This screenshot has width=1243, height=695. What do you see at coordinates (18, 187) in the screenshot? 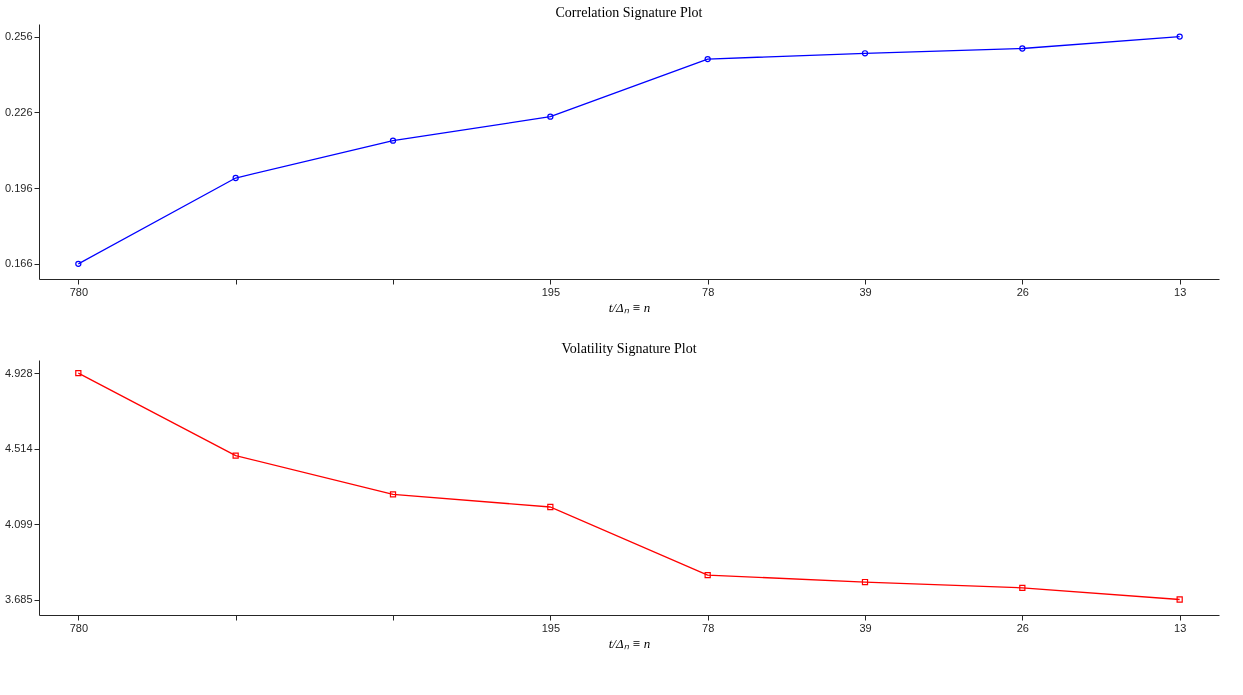
I see `y-tick-label: 0.196` at bounding box center [18, 187].